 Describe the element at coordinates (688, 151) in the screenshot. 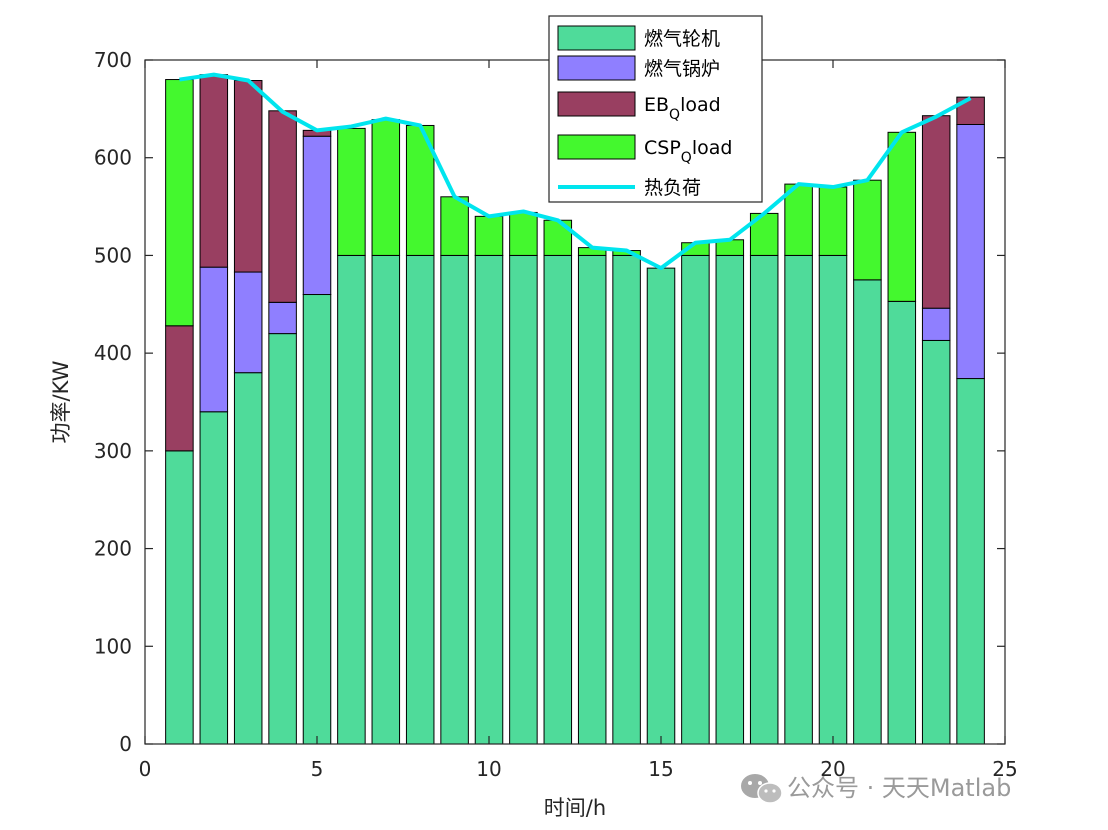

I see `legend-label: CSPQload` at that location.